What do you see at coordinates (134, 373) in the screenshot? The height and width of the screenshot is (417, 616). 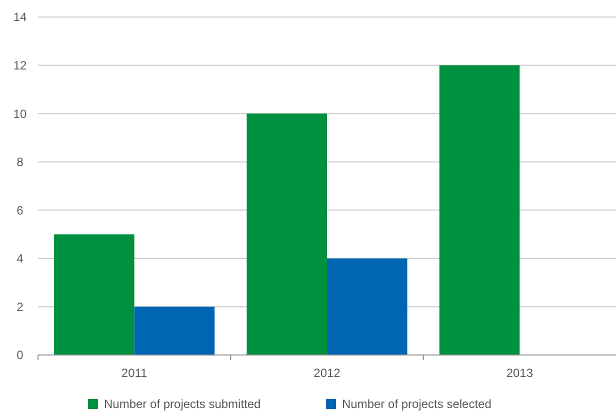 I see `x-tick-label: 2011` at bounding box center [134, 373].